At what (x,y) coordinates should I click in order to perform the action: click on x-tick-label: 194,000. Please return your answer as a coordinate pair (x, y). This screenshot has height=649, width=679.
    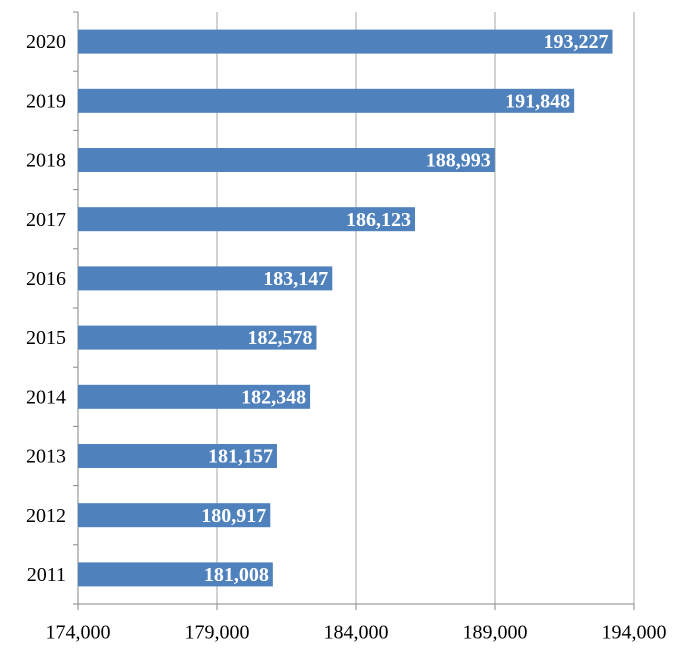
    Looking at the image, I should click on (634, 633).